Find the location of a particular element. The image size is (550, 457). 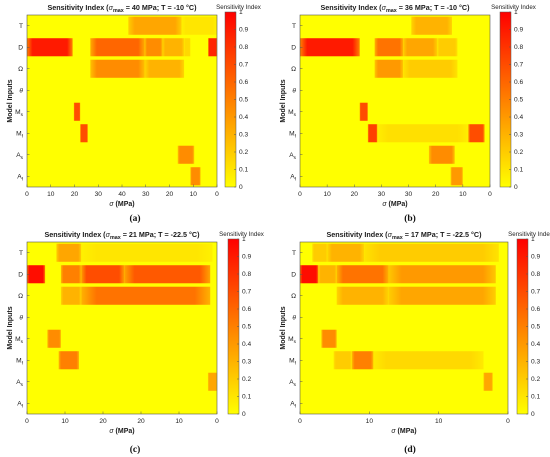

colorbar-tick-label: 0.9 is located at coordinates (246, 257).